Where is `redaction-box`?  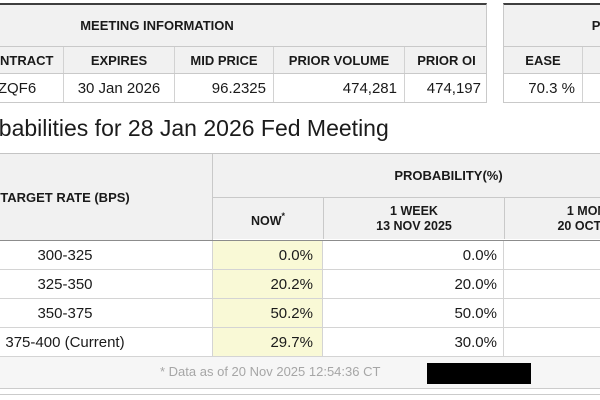 redaction-box is located at coordinates (479, 373).